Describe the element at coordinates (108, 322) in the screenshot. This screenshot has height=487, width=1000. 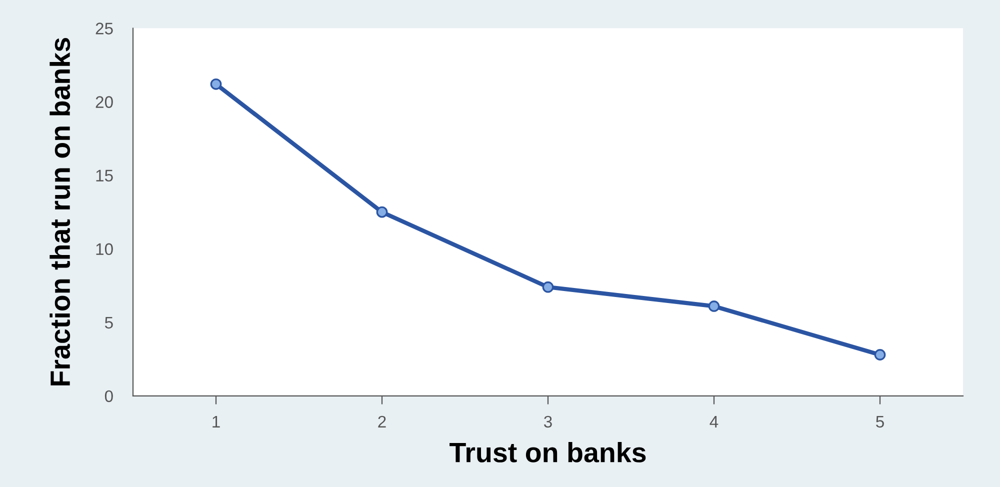
I see `y-tick-label: 5` at that location.